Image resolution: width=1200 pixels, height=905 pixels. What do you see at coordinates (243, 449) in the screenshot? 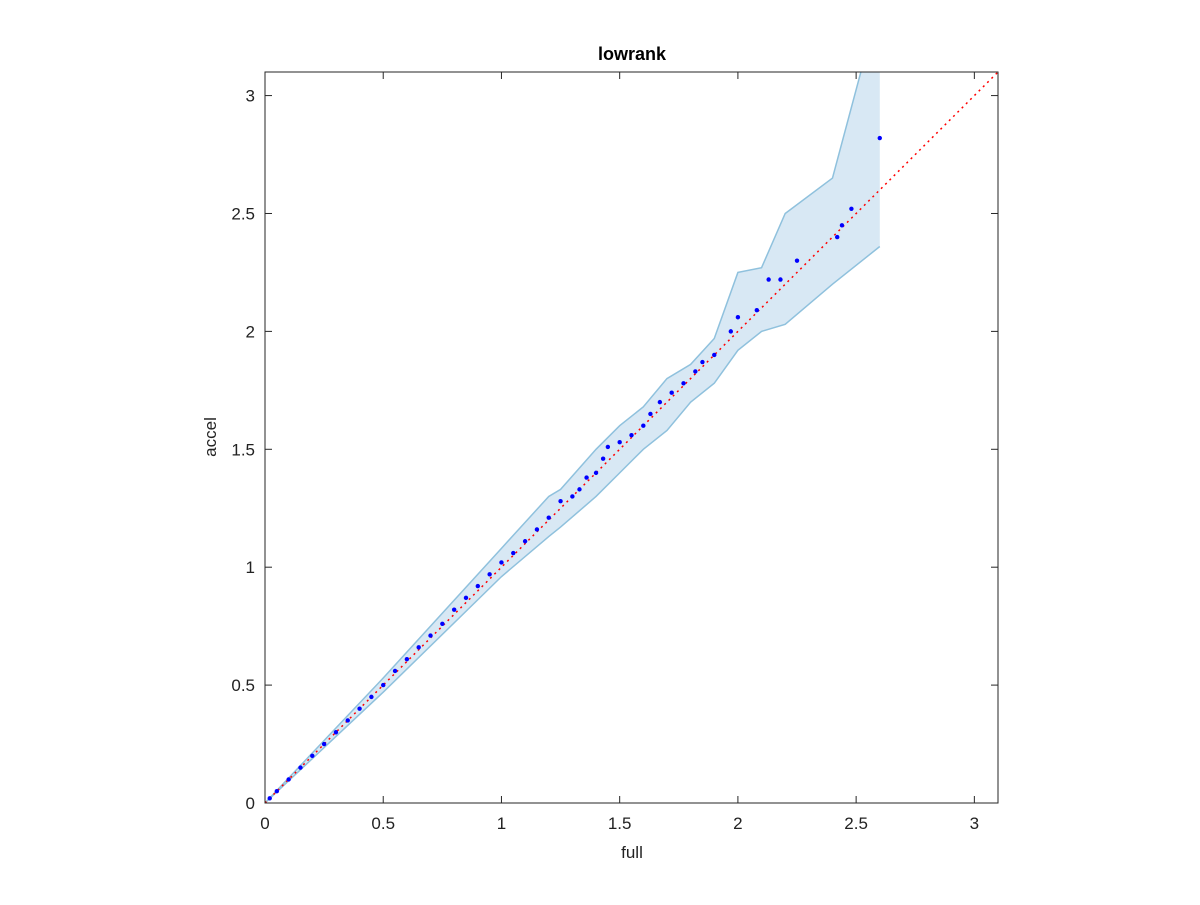
I see `y-tick-label: 1.5` at bounding box center [243, 449].